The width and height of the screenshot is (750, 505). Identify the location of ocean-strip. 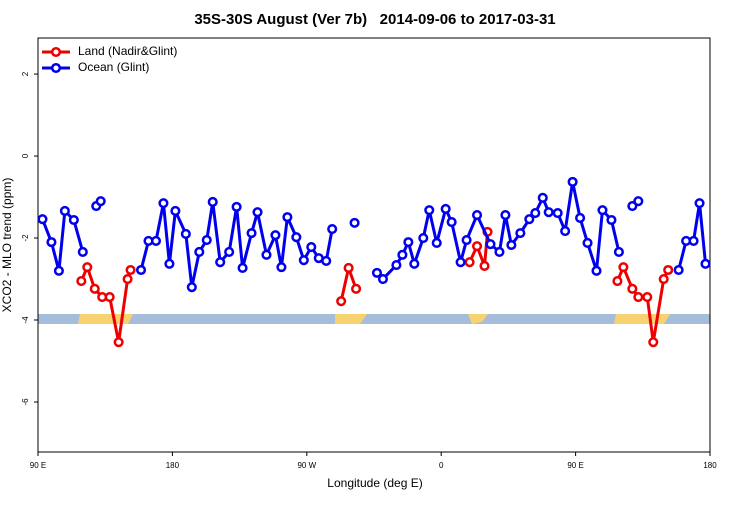
(374, 319).